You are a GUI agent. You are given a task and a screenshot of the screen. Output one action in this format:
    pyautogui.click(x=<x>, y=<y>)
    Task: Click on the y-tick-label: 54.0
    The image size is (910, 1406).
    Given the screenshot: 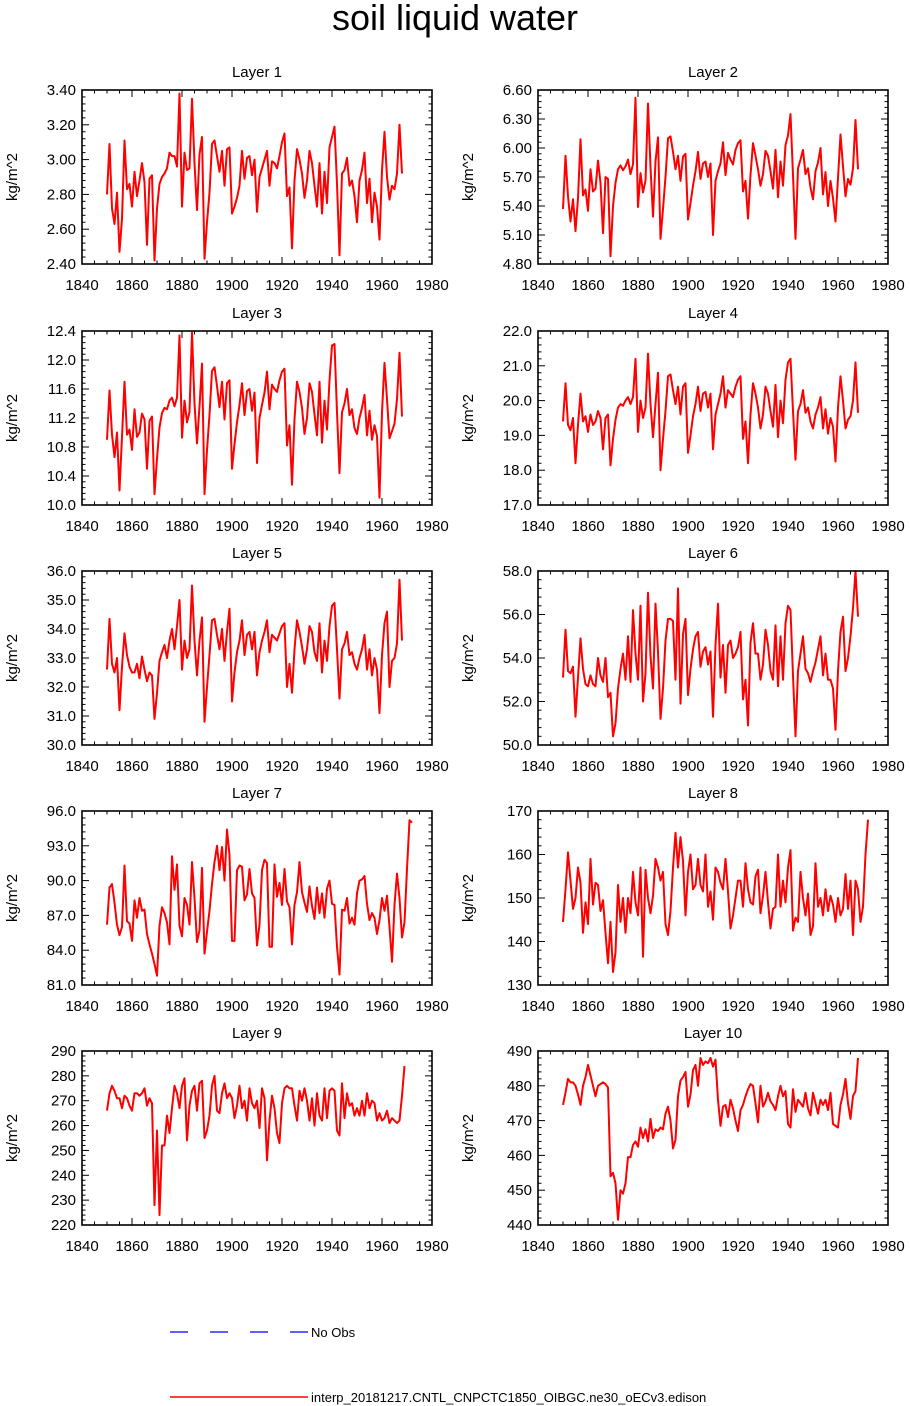 What is the action you would take?
    pyautogui.click(x=517, y=658)
    